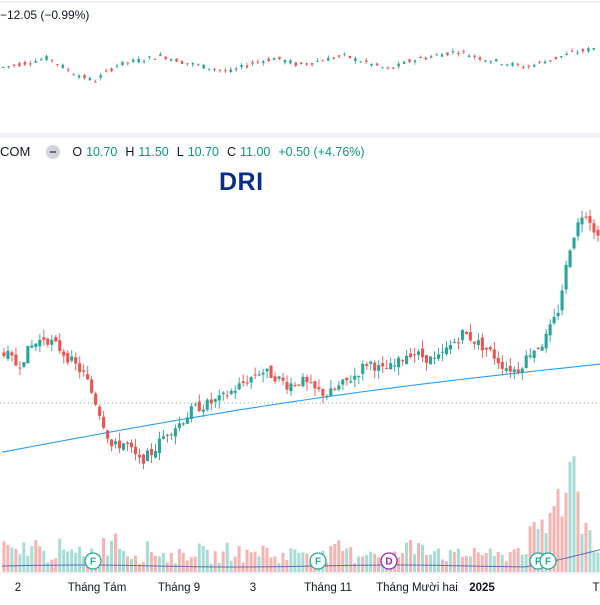 This screenshot has height=605, width=600. Describe the element at coordinates (300, 558) in the screenshot. I see `volume-average-line` at that location.